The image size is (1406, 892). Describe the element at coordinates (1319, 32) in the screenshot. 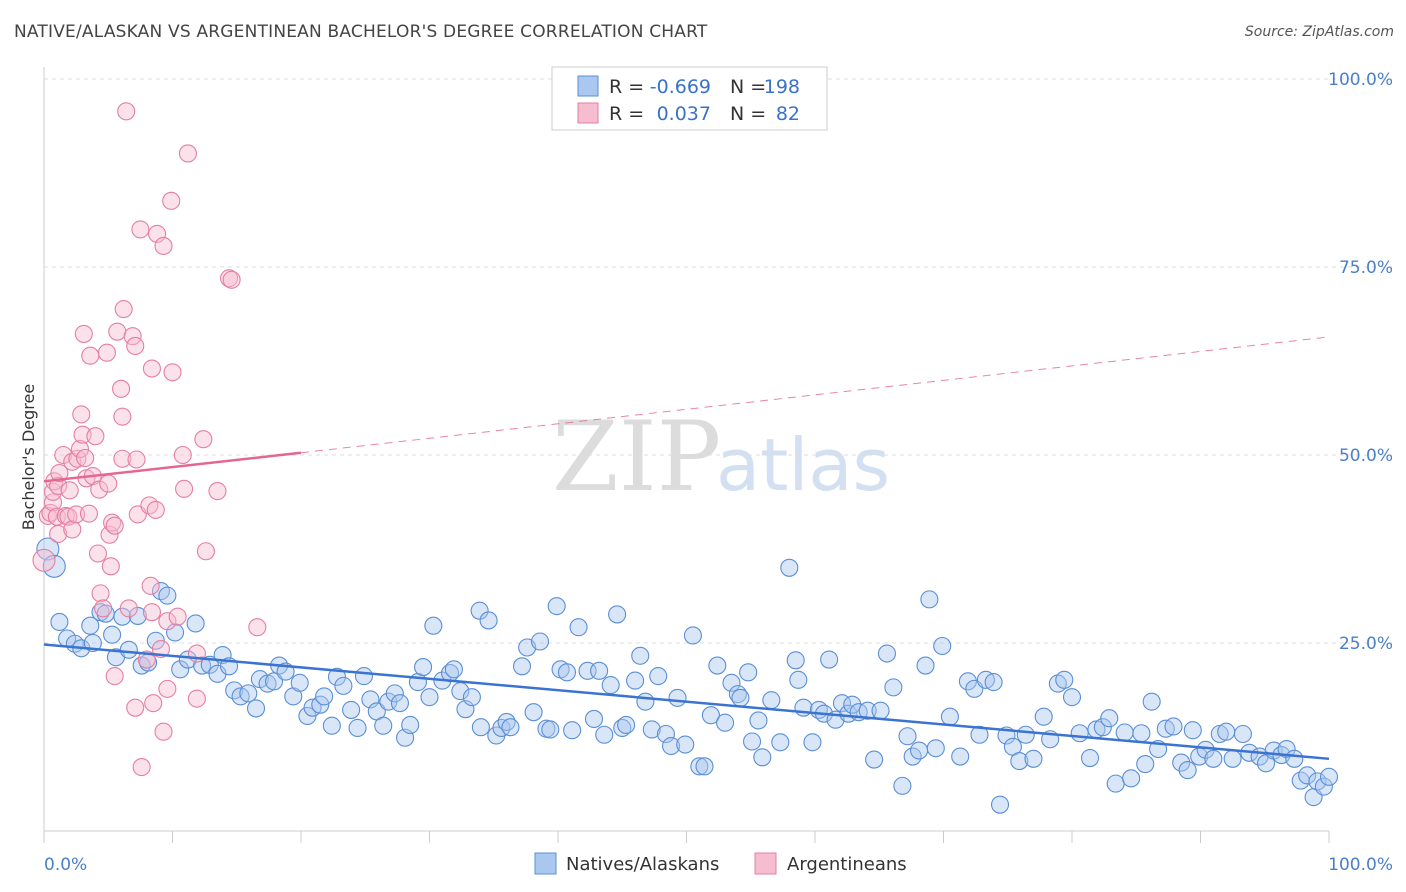

I see `chart-source: Source: ZipAtlas.com` at that location.